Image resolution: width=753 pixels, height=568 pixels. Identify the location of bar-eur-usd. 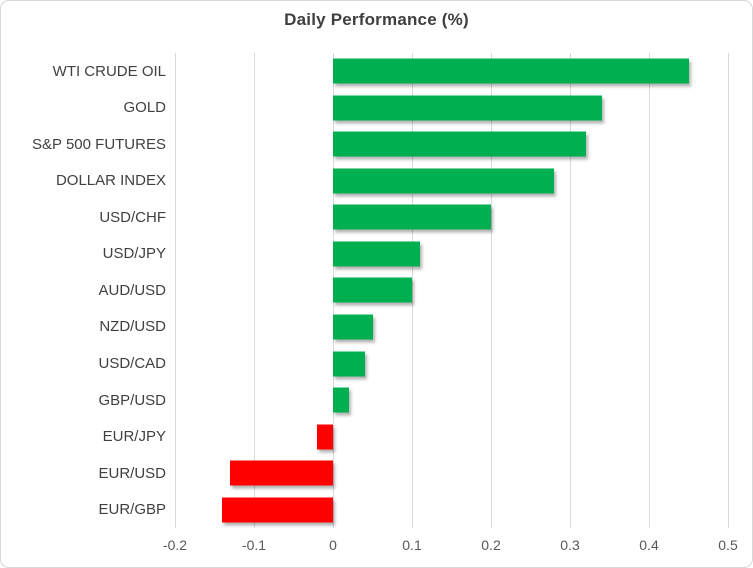
(281, 473).